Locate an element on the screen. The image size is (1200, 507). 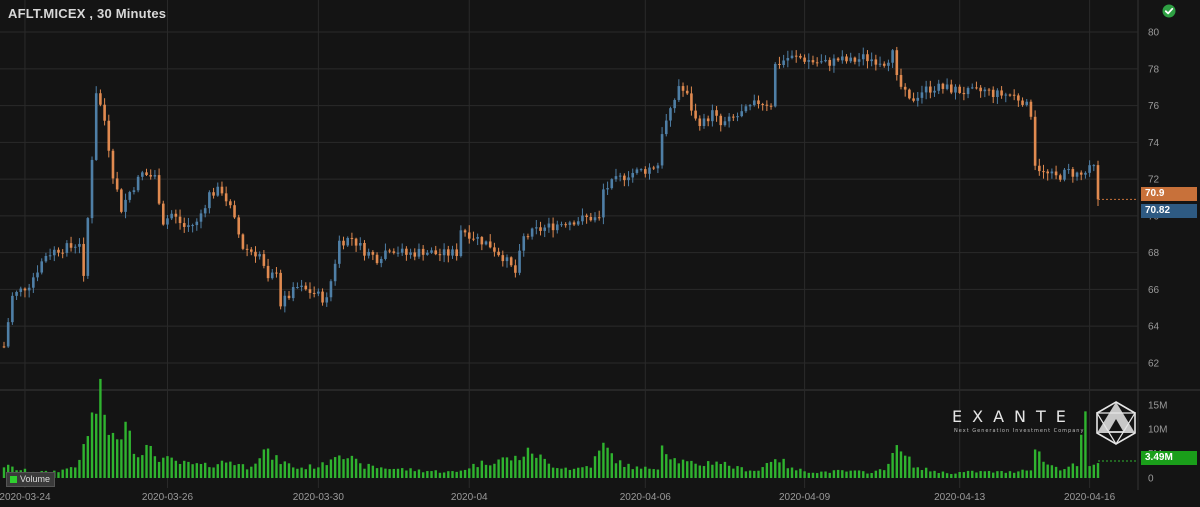
volume-legend: Volume is located at coordinates (31, 479).